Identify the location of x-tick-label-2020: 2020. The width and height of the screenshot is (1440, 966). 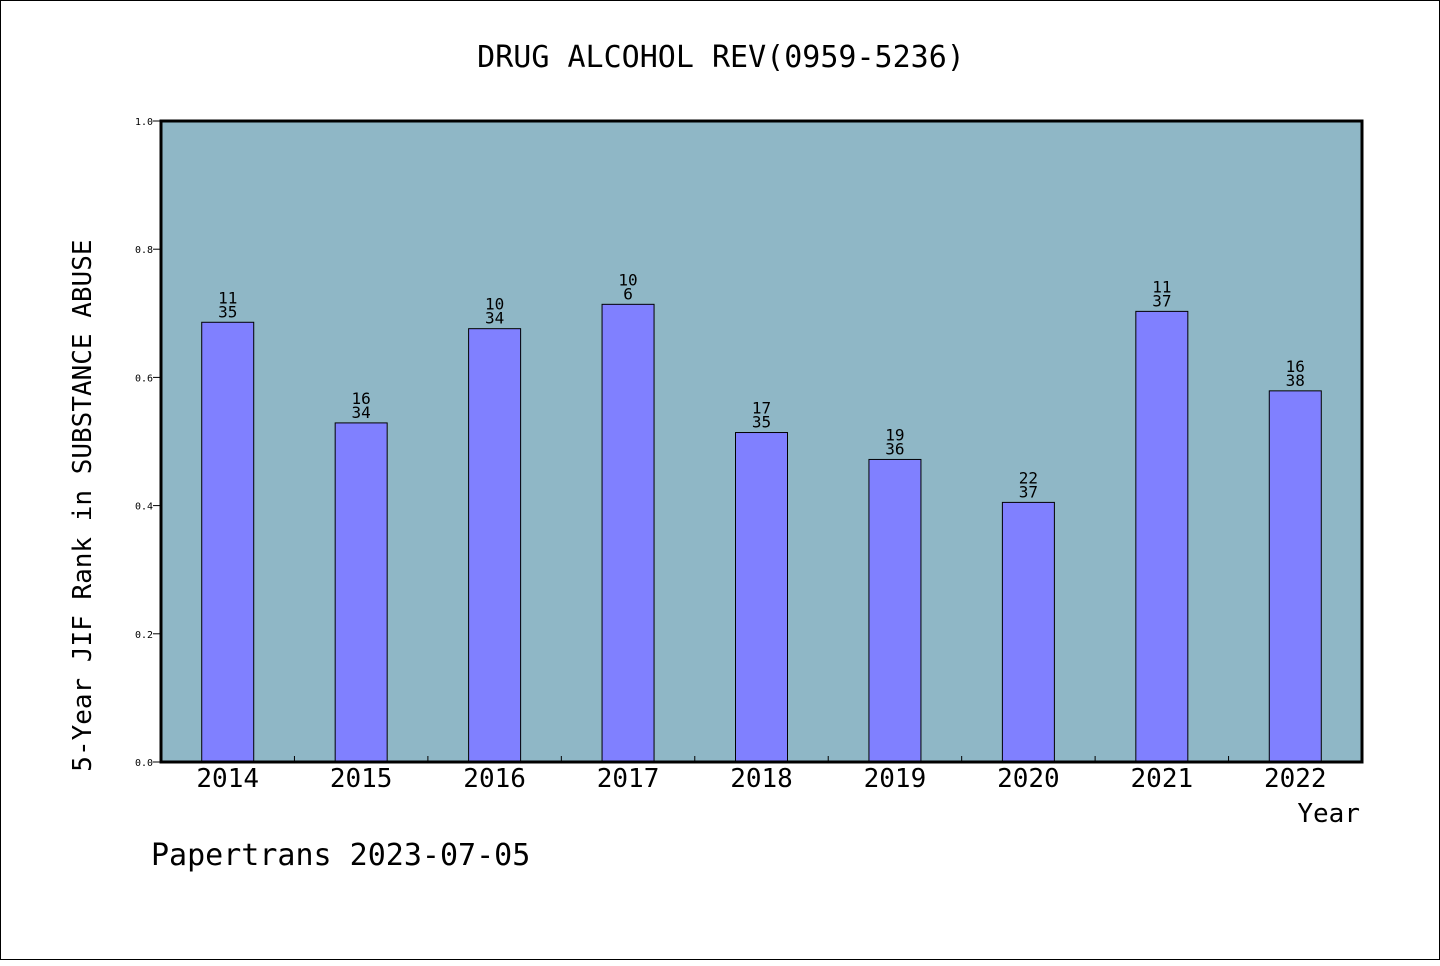
(1028, 779).